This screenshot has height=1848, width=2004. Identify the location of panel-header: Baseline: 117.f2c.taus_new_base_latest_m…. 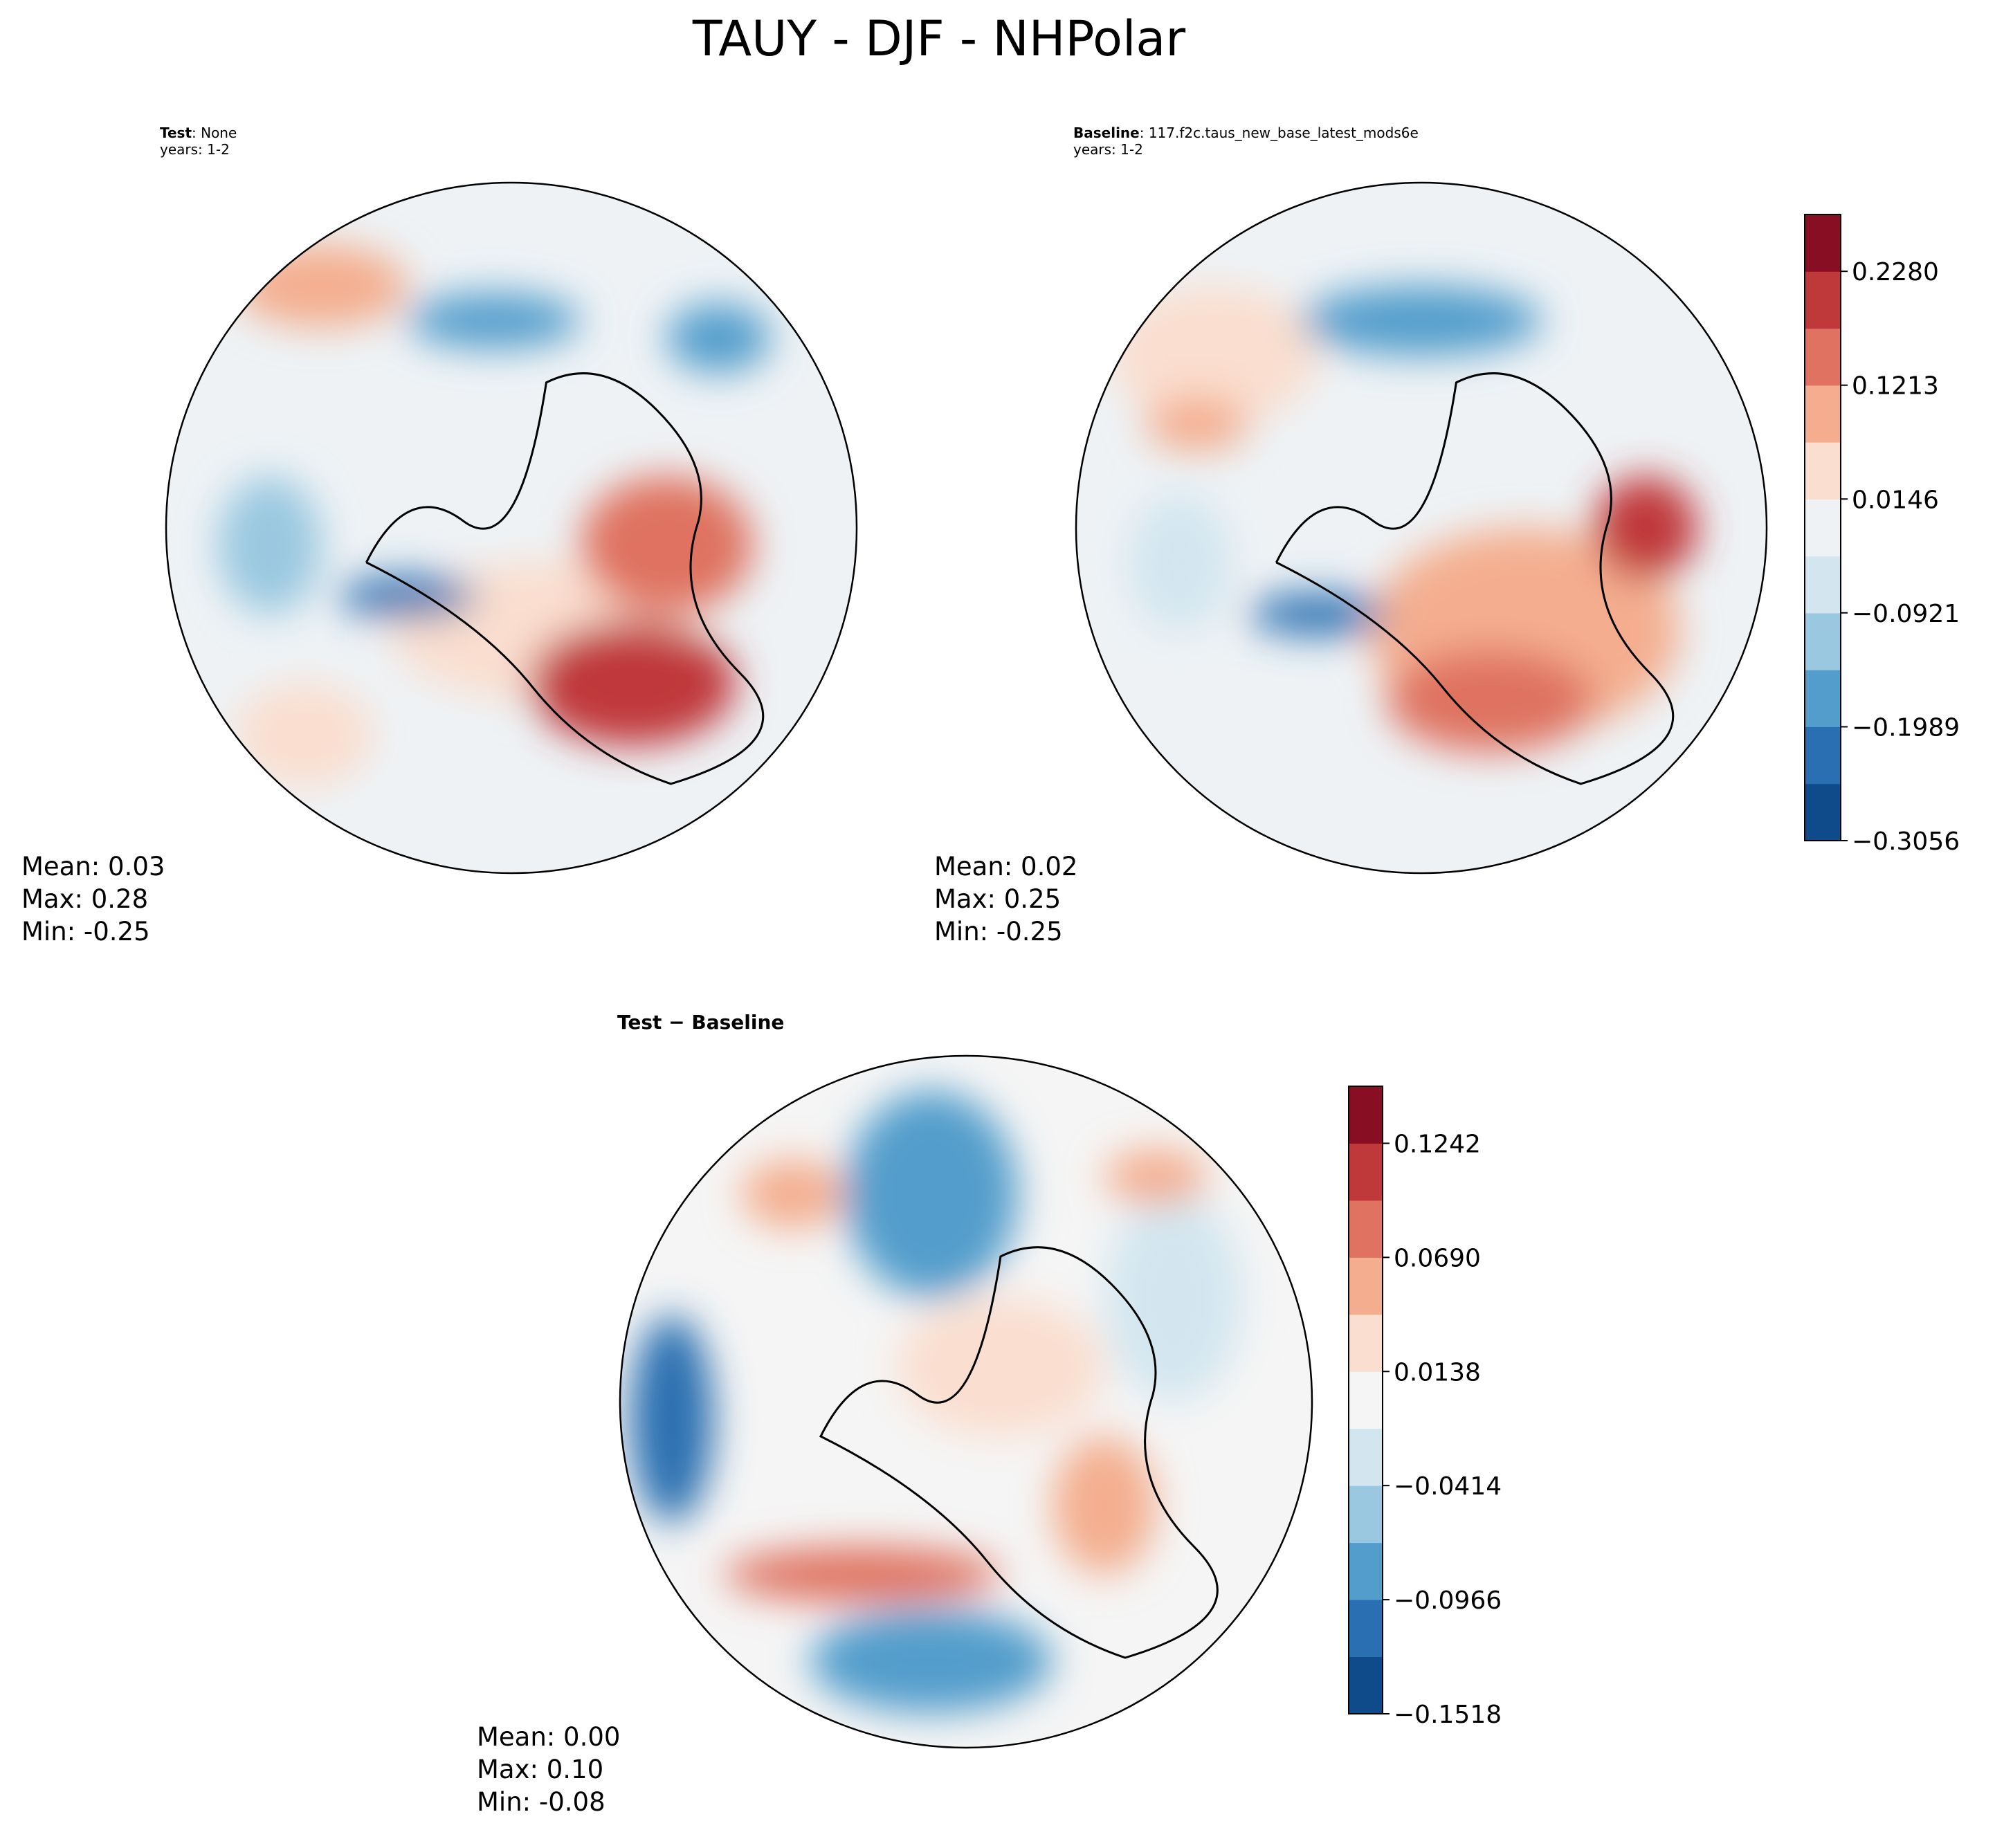
(1246, 133).